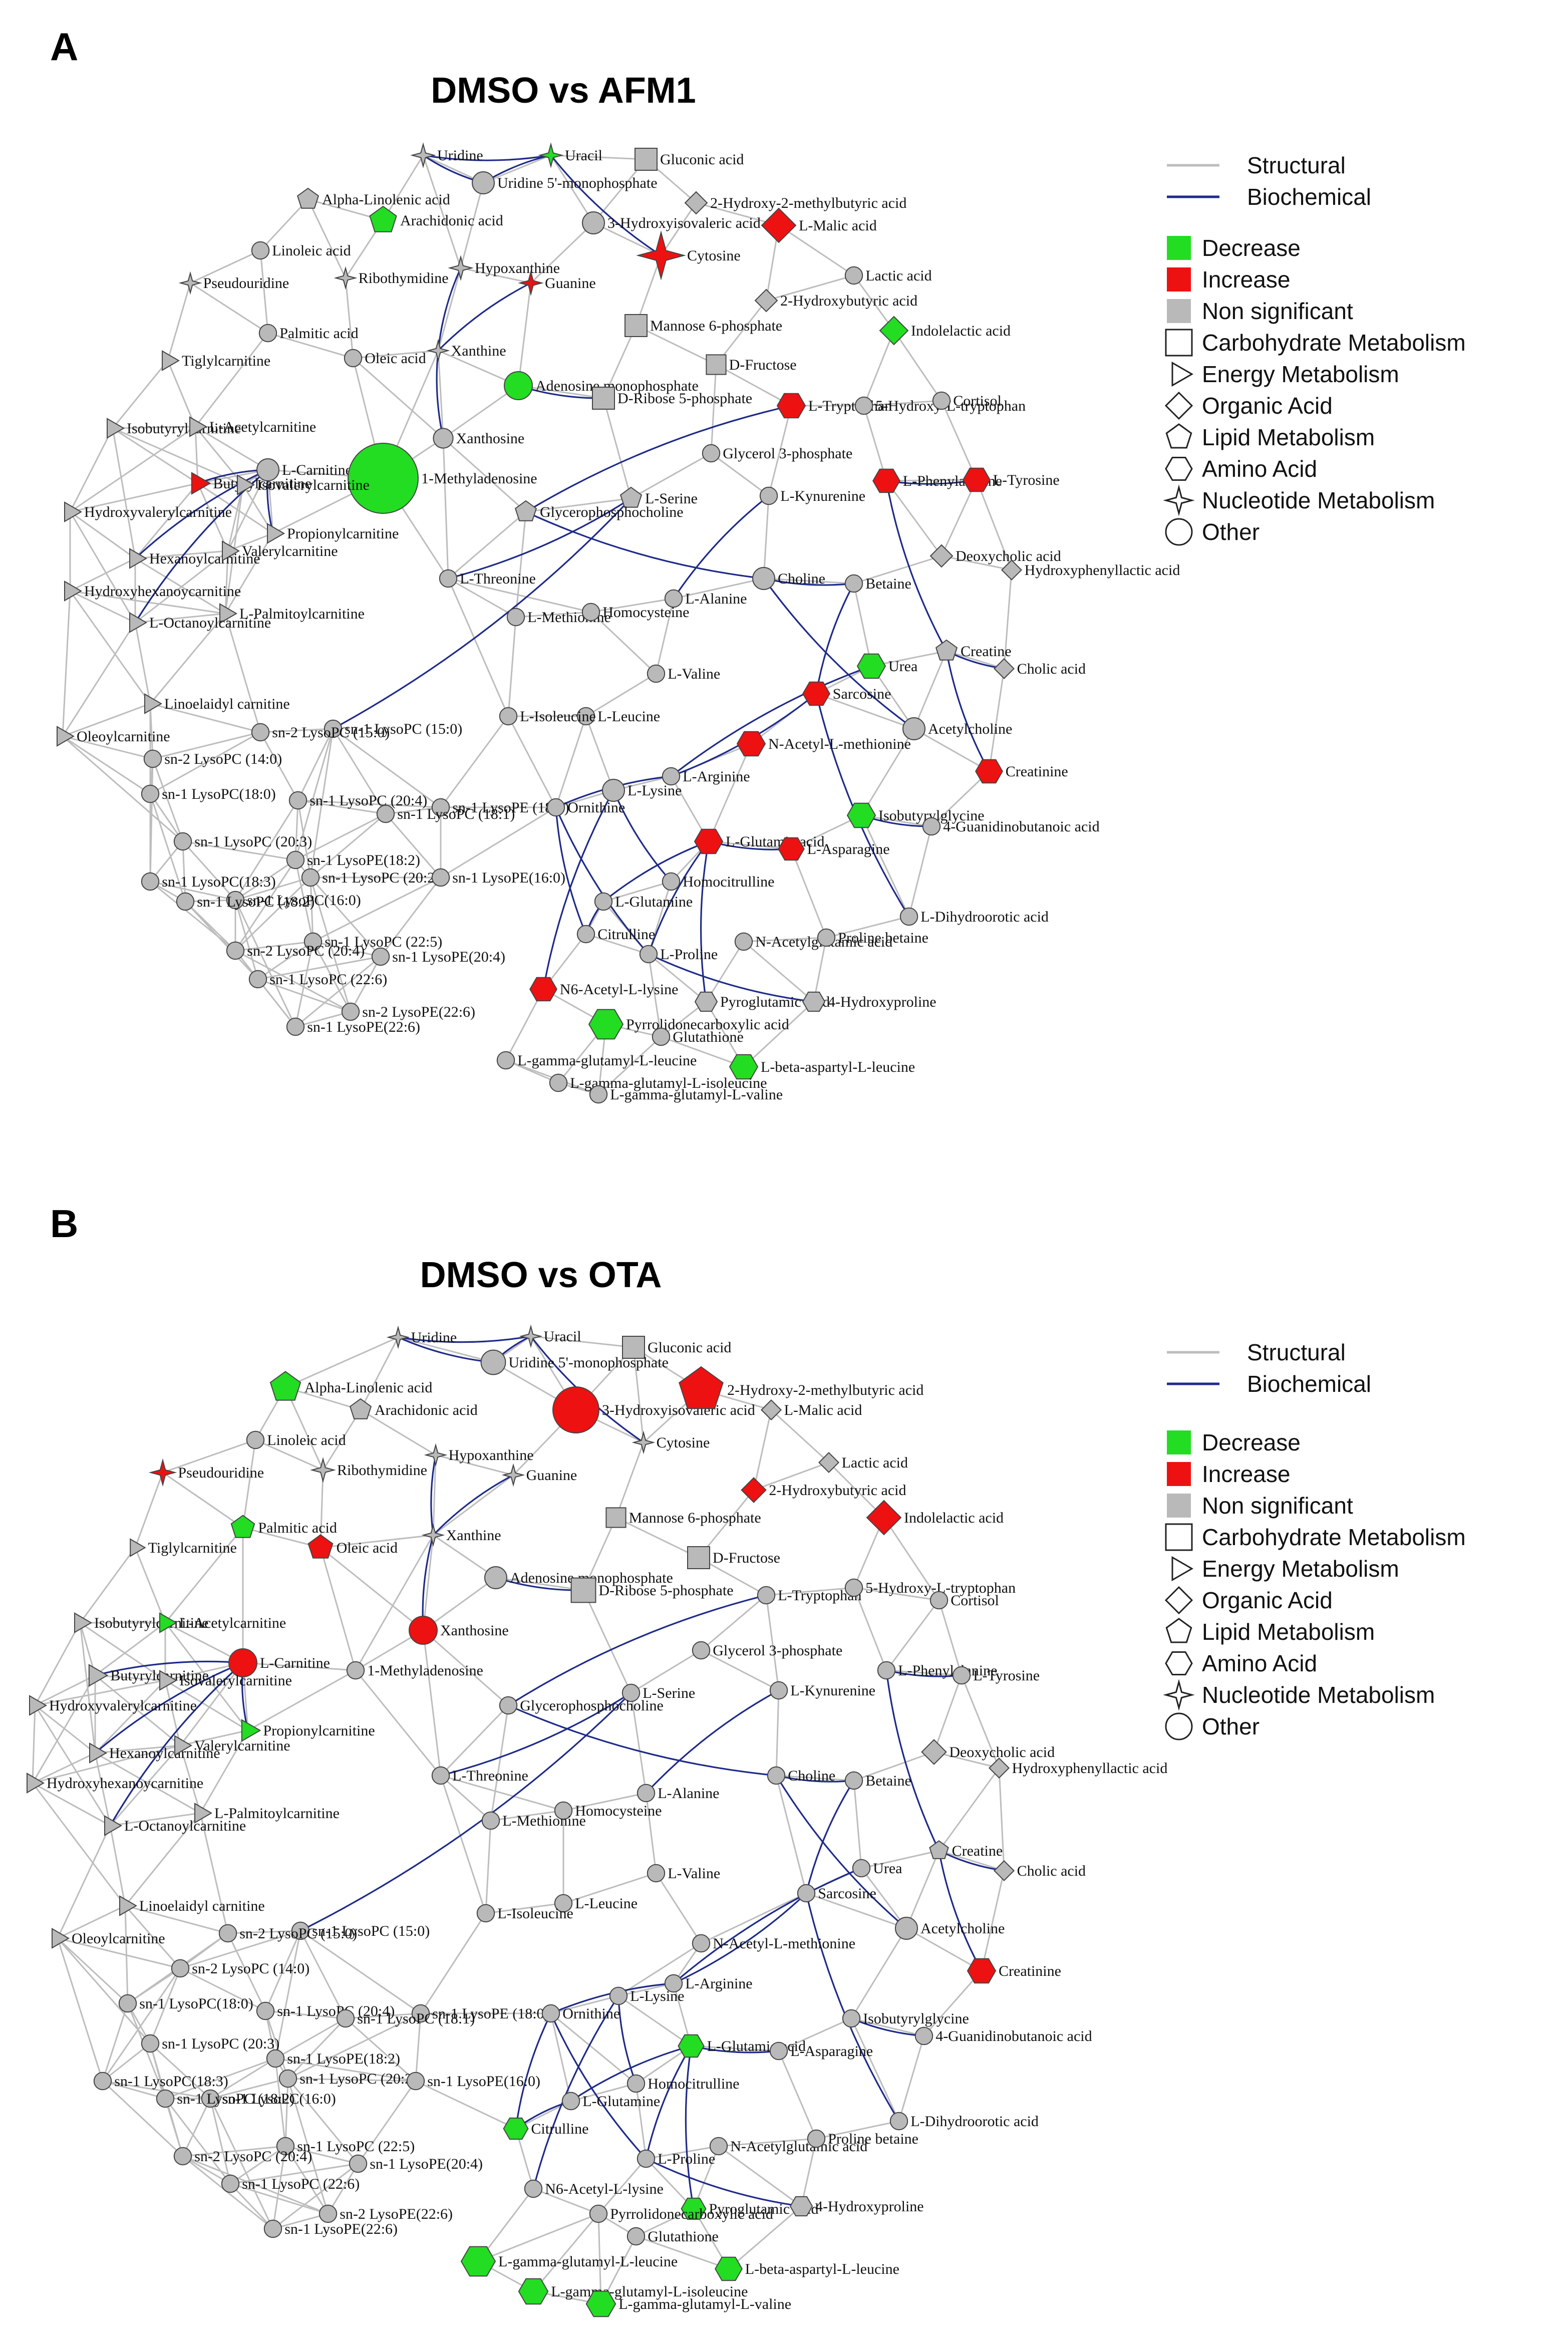 The height and width of the screenshot is (2349, 1568). What do you see at coordinates (672, 2236) in the screenshot?
I see `metabolite-node: Glutathione` at bounding box center [672, 2236].